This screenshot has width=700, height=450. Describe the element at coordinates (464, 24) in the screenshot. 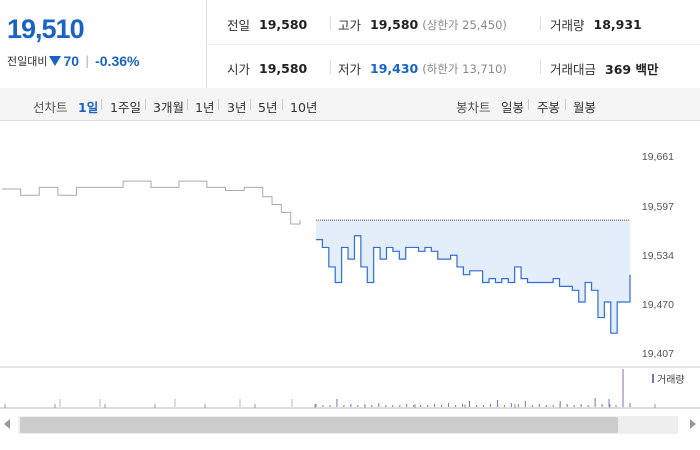

I see `stat-upper-limit: (상한가 25,450)` at that location.